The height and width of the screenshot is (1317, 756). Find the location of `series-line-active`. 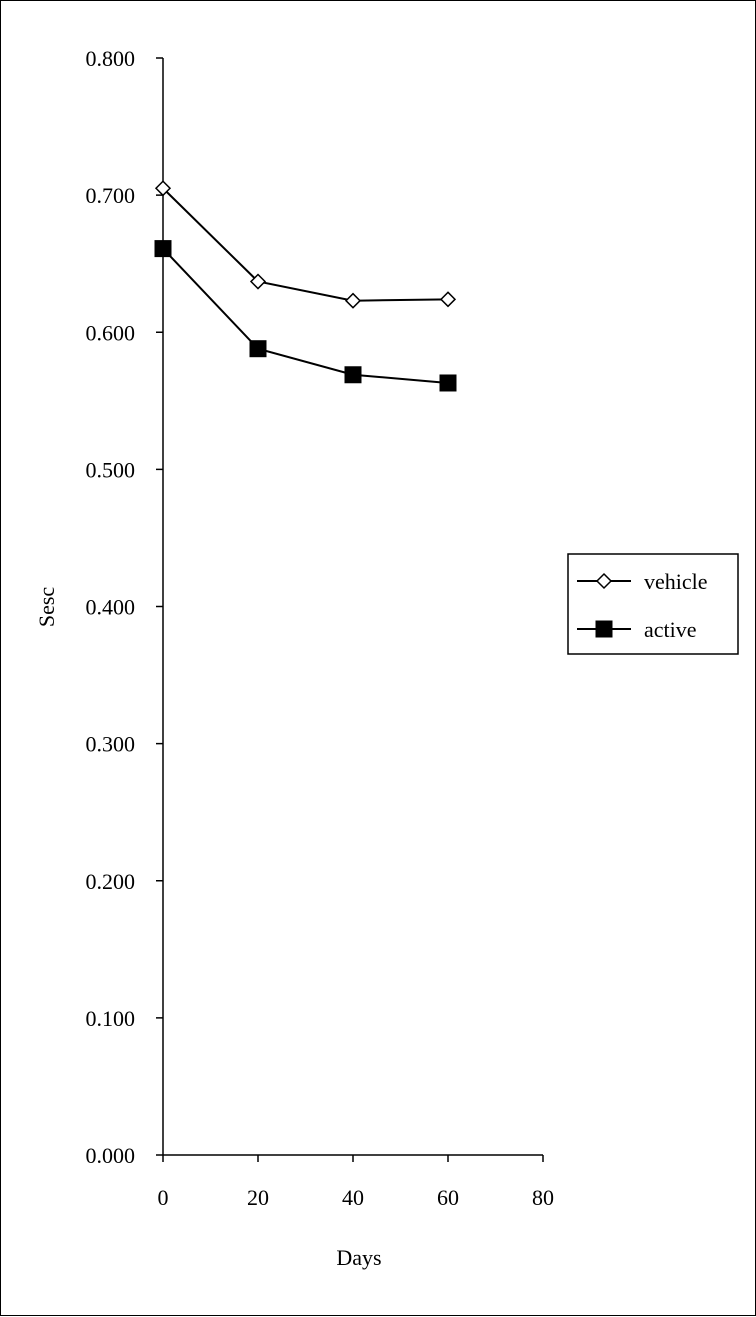

series-line-active is located at coordinates (305, 315).